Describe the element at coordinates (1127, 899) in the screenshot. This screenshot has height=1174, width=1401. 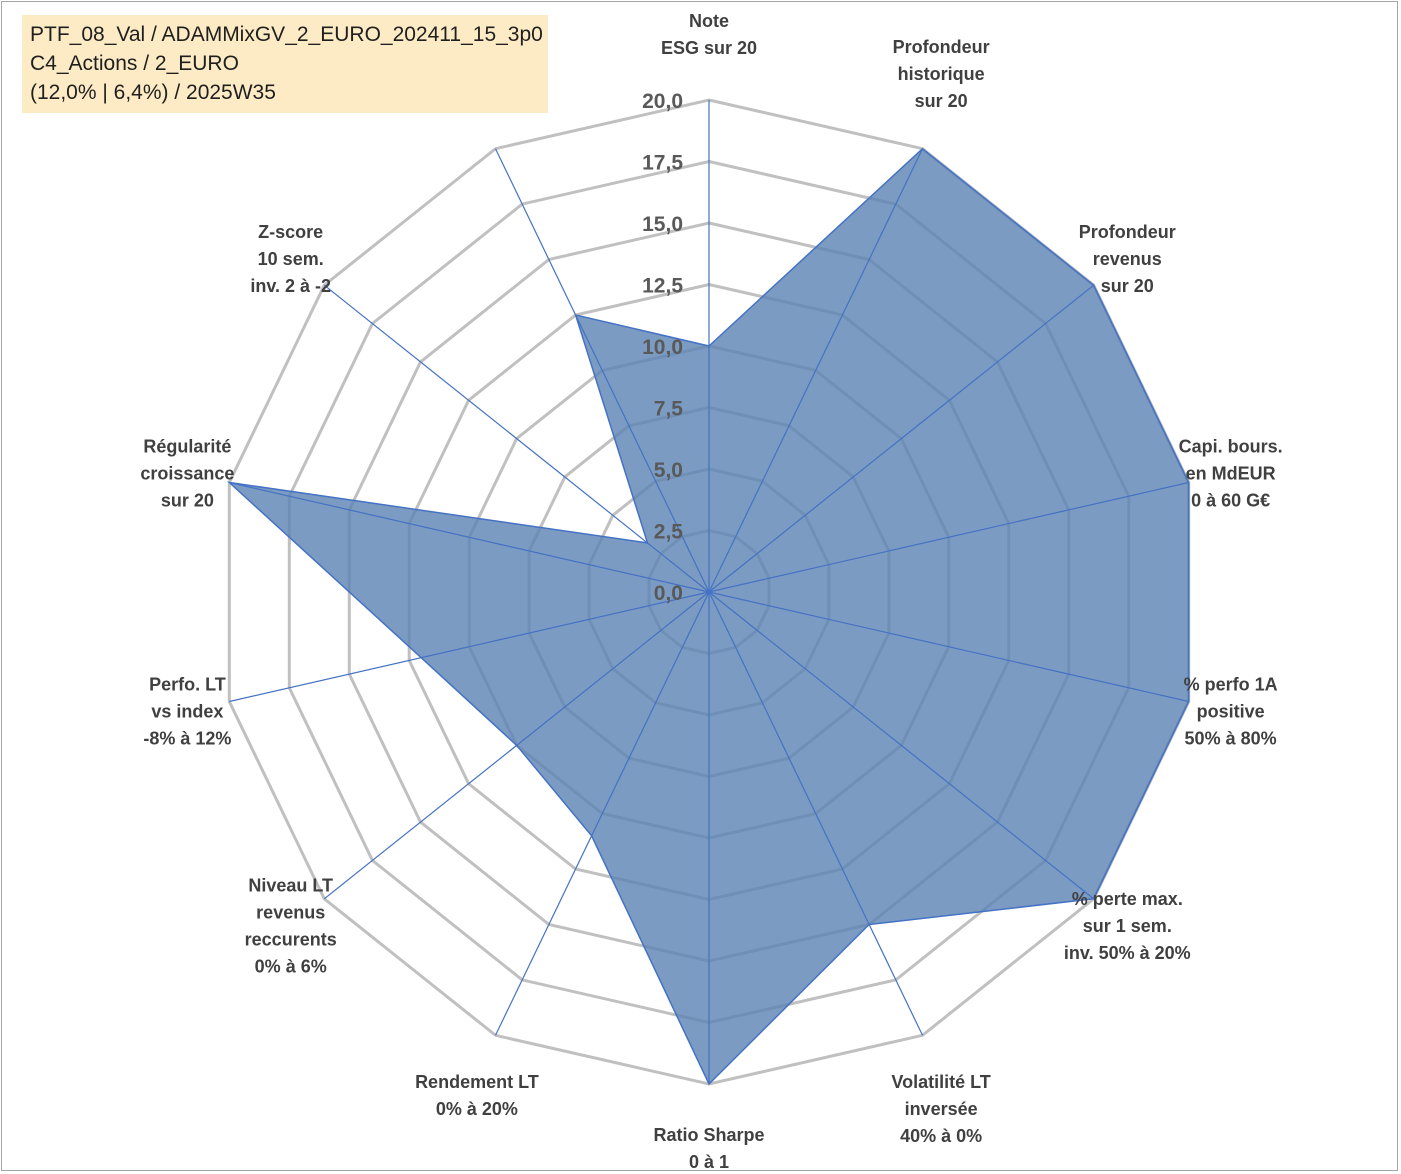
I see `axis-label-line: % perte max.` at that location.